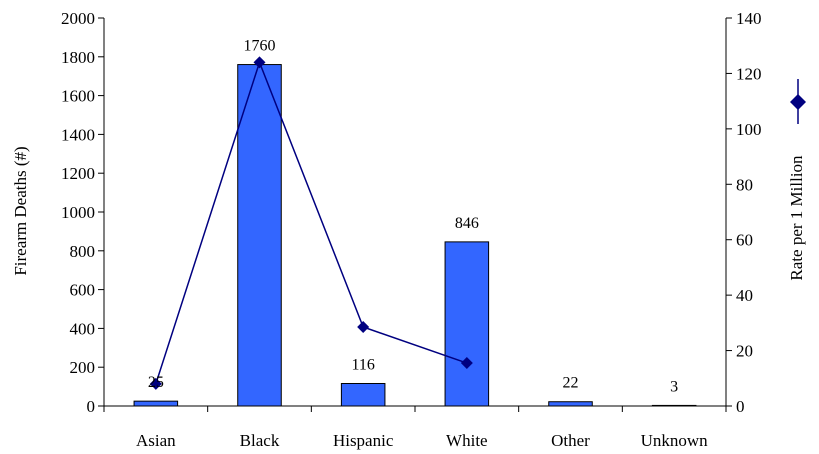 This screenshot has width=819, height=454. Describe the element at coordinates (78, 173) in the screenshot. I see `y-tick-label: 1200` at that location.